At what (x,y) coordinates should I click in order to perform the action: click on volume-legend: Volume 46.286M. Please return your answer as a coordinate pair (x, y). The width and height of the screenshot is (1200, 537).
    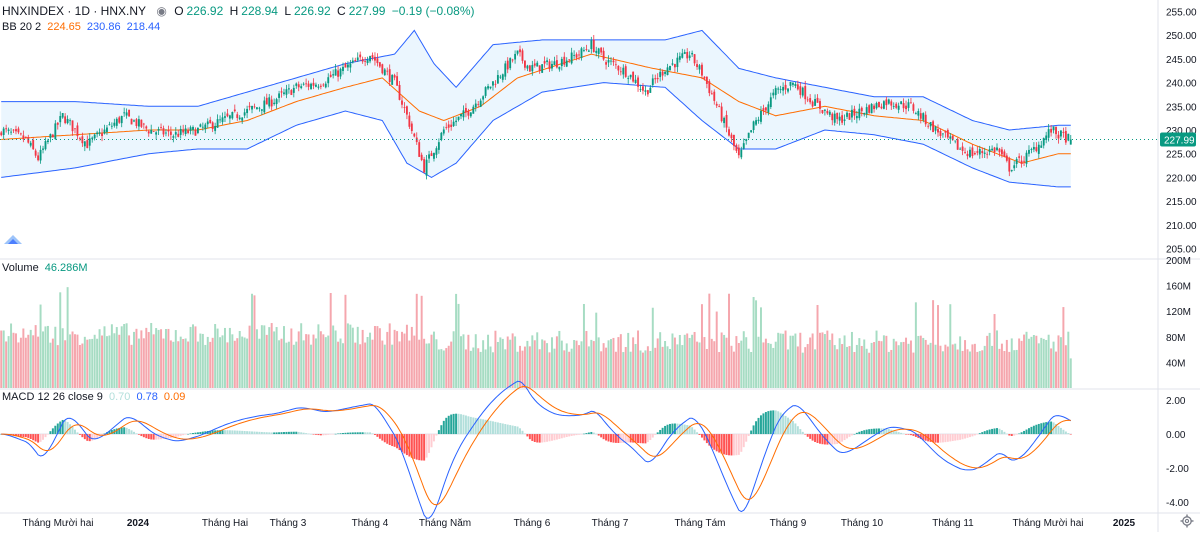
    Looking at the image, I should click on (46, 268).